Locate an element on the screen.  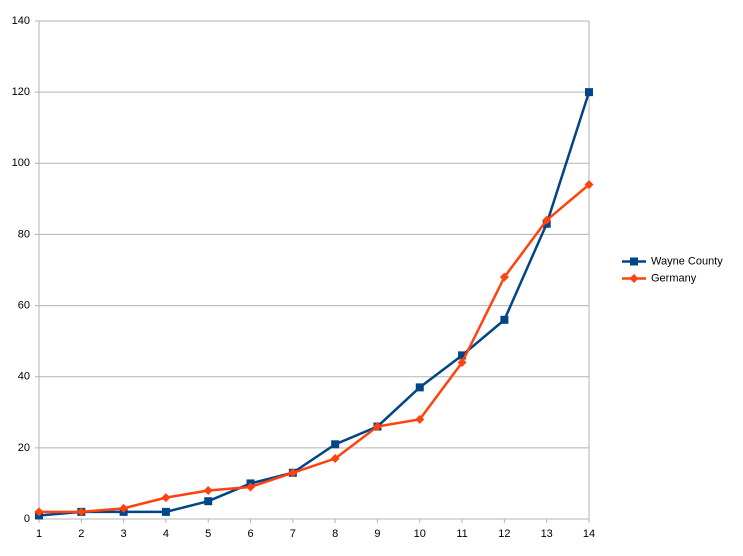
x-tick-label: 3 is located at coordinates (124, 534).